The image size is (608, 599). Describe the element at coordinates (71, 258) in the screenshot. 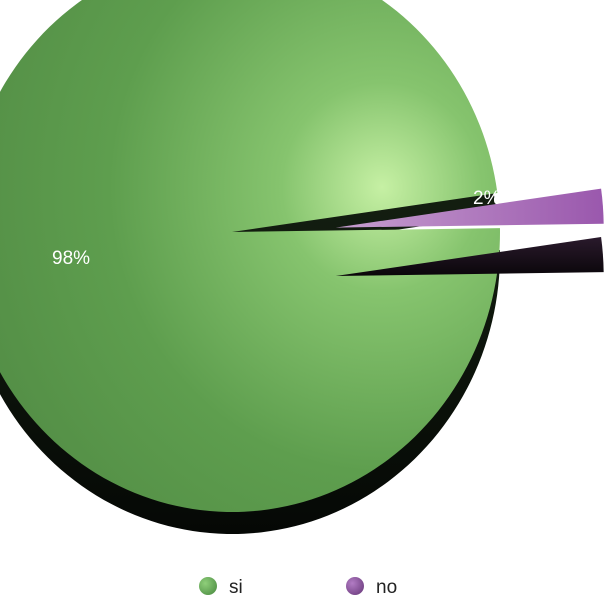

I see `slice-label-si: 98%` at that location.